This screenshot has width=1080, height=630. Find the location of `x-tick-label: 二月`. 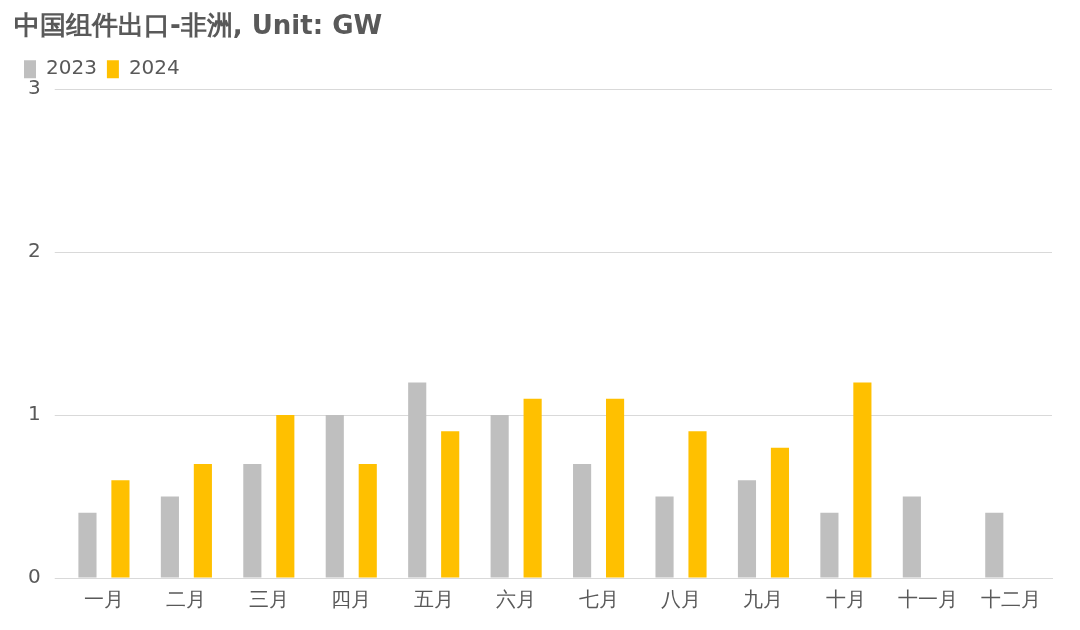

x-tick-label: 二月 is located at coordinates (186, 599).